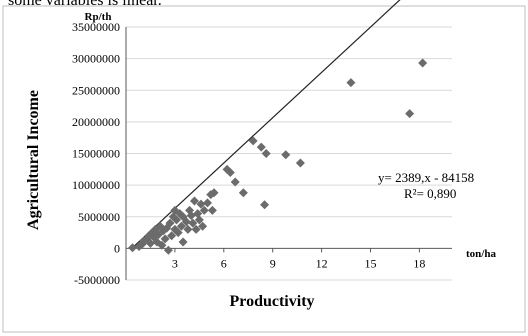  I want to click on y-axis-title: Agricultural Income, so click(33, 160).